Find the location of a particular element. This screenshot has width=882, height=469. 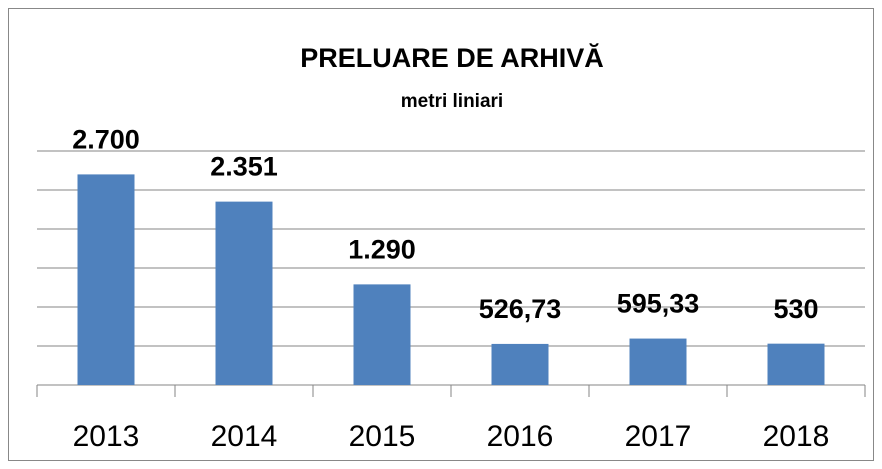

x-tick-label: 2018 is located at coordinates (796, 436).